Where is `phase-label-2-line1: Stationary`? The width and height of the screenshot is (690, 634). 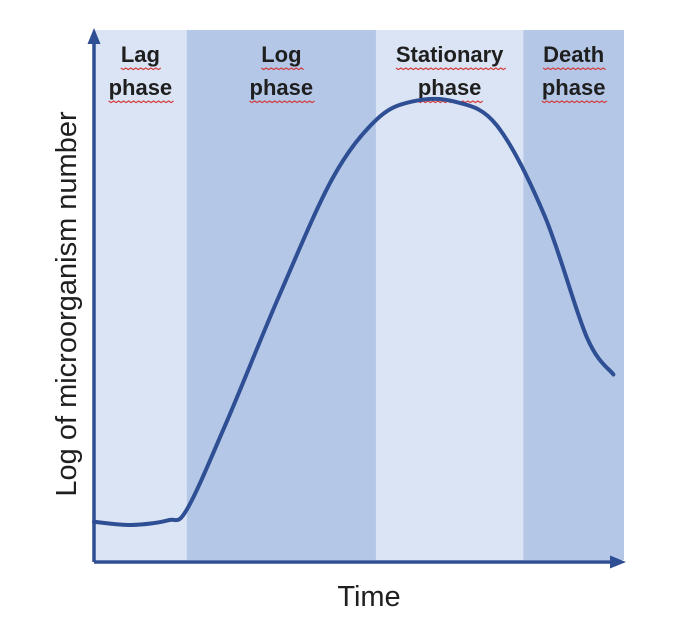 phase-label-2-line1: Stationary is located at coordinates (450, 54).